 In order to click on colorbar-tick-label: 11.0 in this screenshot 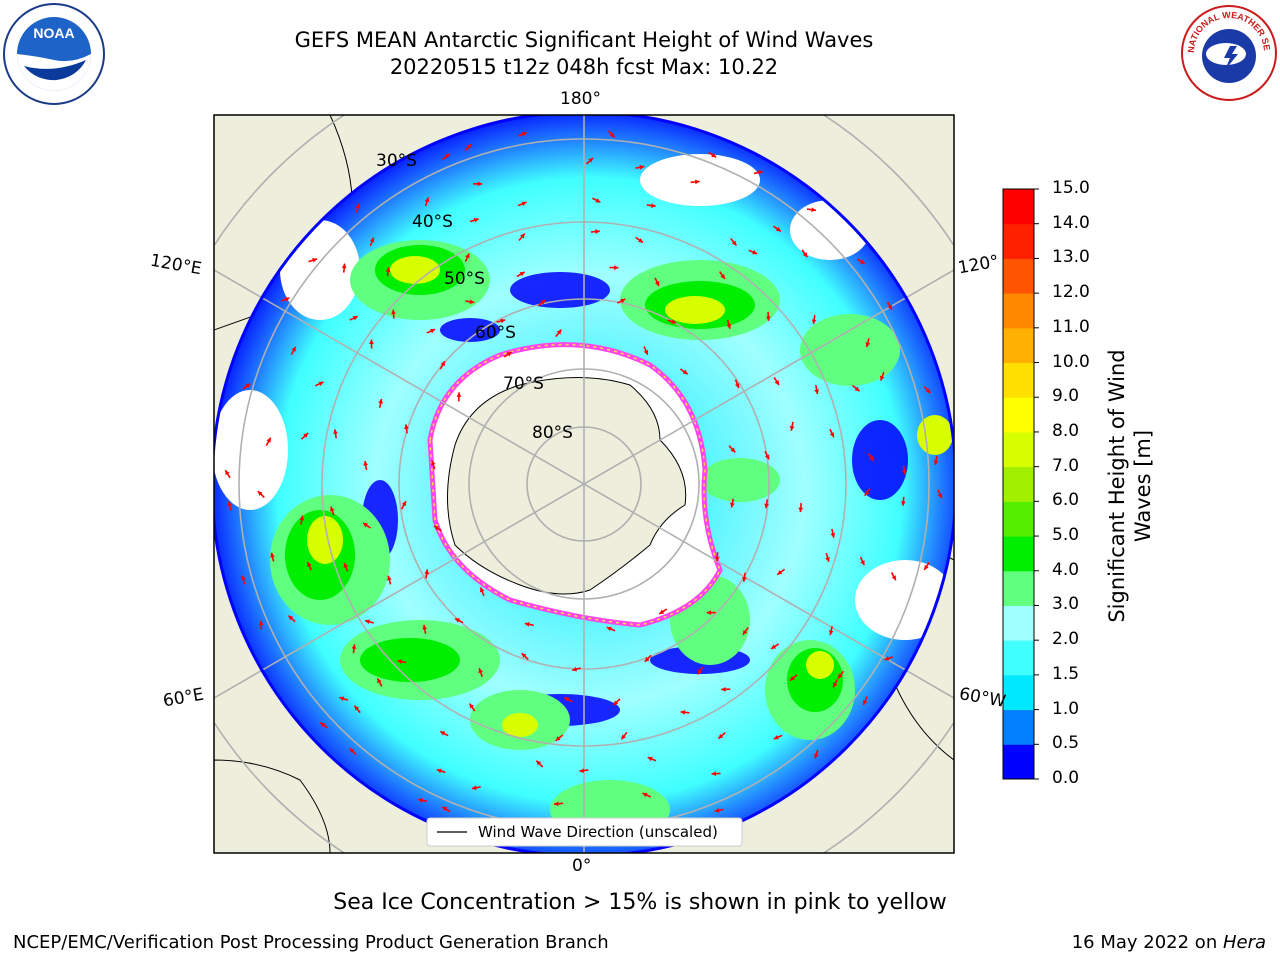, I will do `click(1071, 326)`.